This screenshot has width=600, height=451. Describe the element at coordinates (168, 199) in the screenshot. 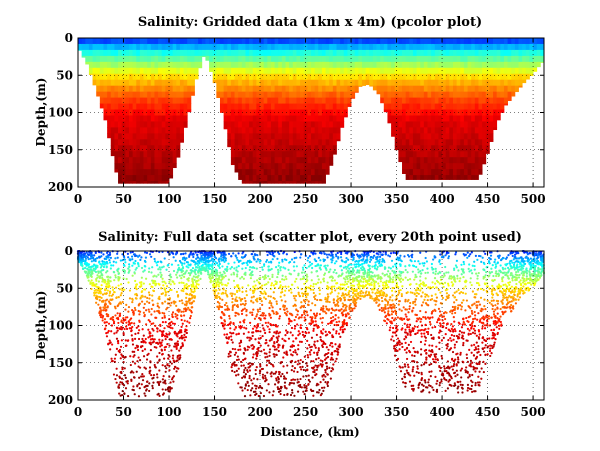

I see `x-tick-label: 100` at that location.